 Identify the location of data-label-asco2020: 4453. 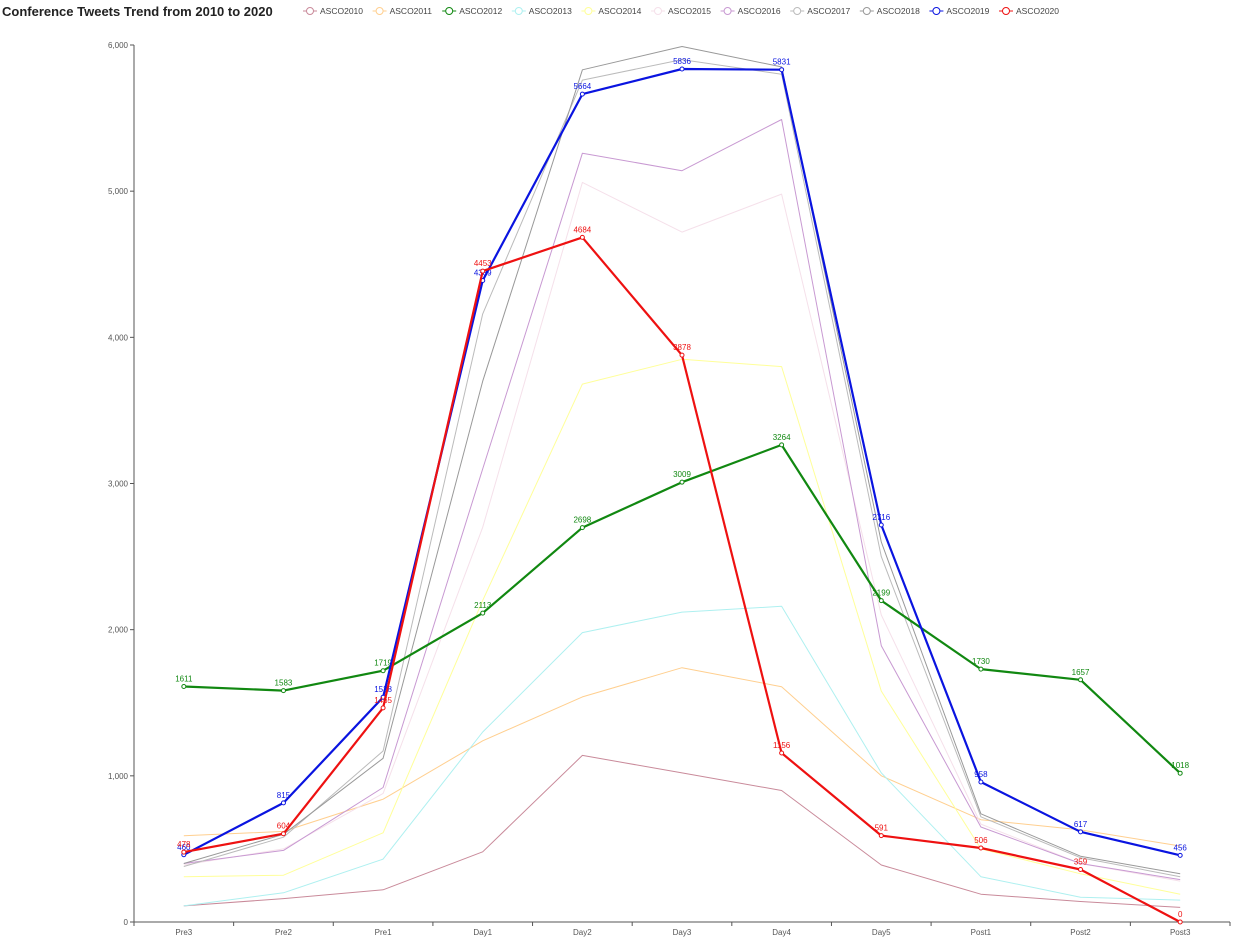
(483, 263).